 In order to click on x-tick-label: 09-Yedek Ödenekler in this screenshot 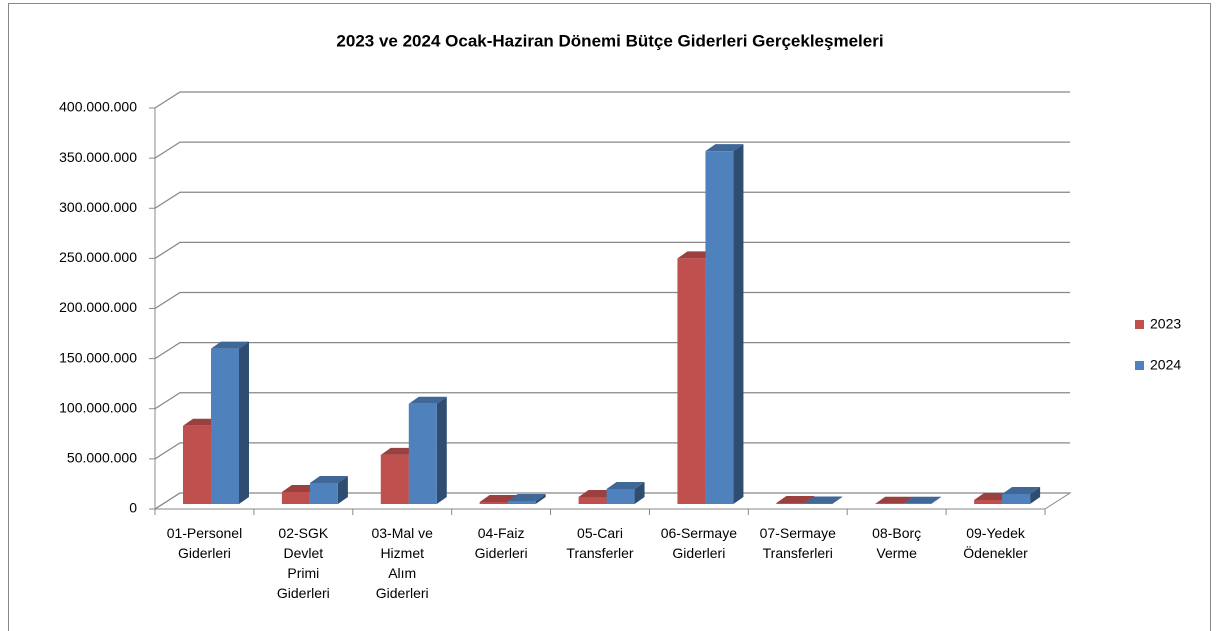, I will do `click(995, 543)`.